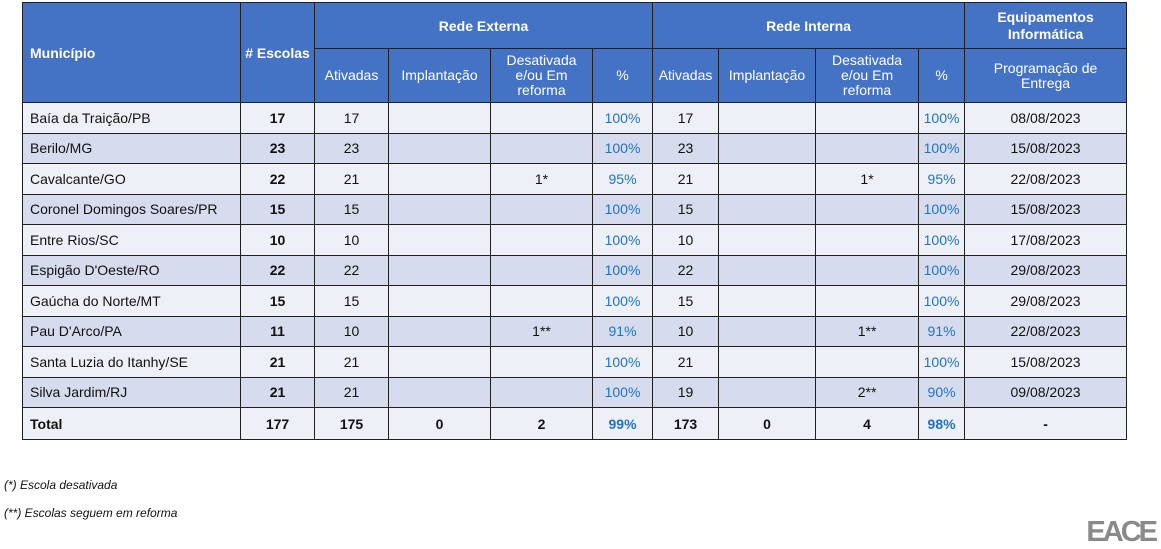 The width and height of the screenshot is (1161, 549). I want to click on cell-esc: 17, so click(277, 118).